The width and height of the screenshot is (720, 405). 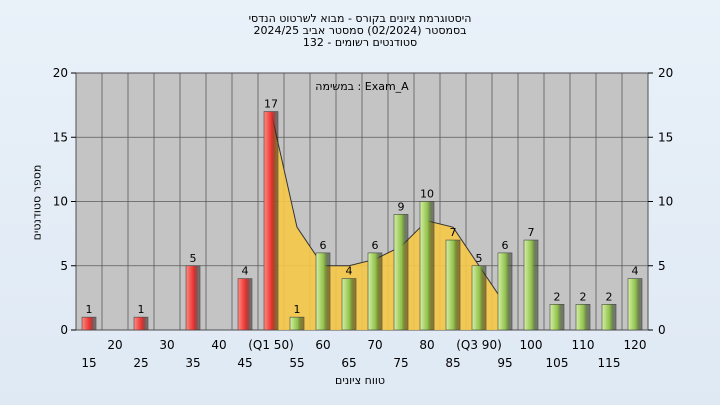 I want to click on bar-data-label: 17, so click(x=271, y=104).